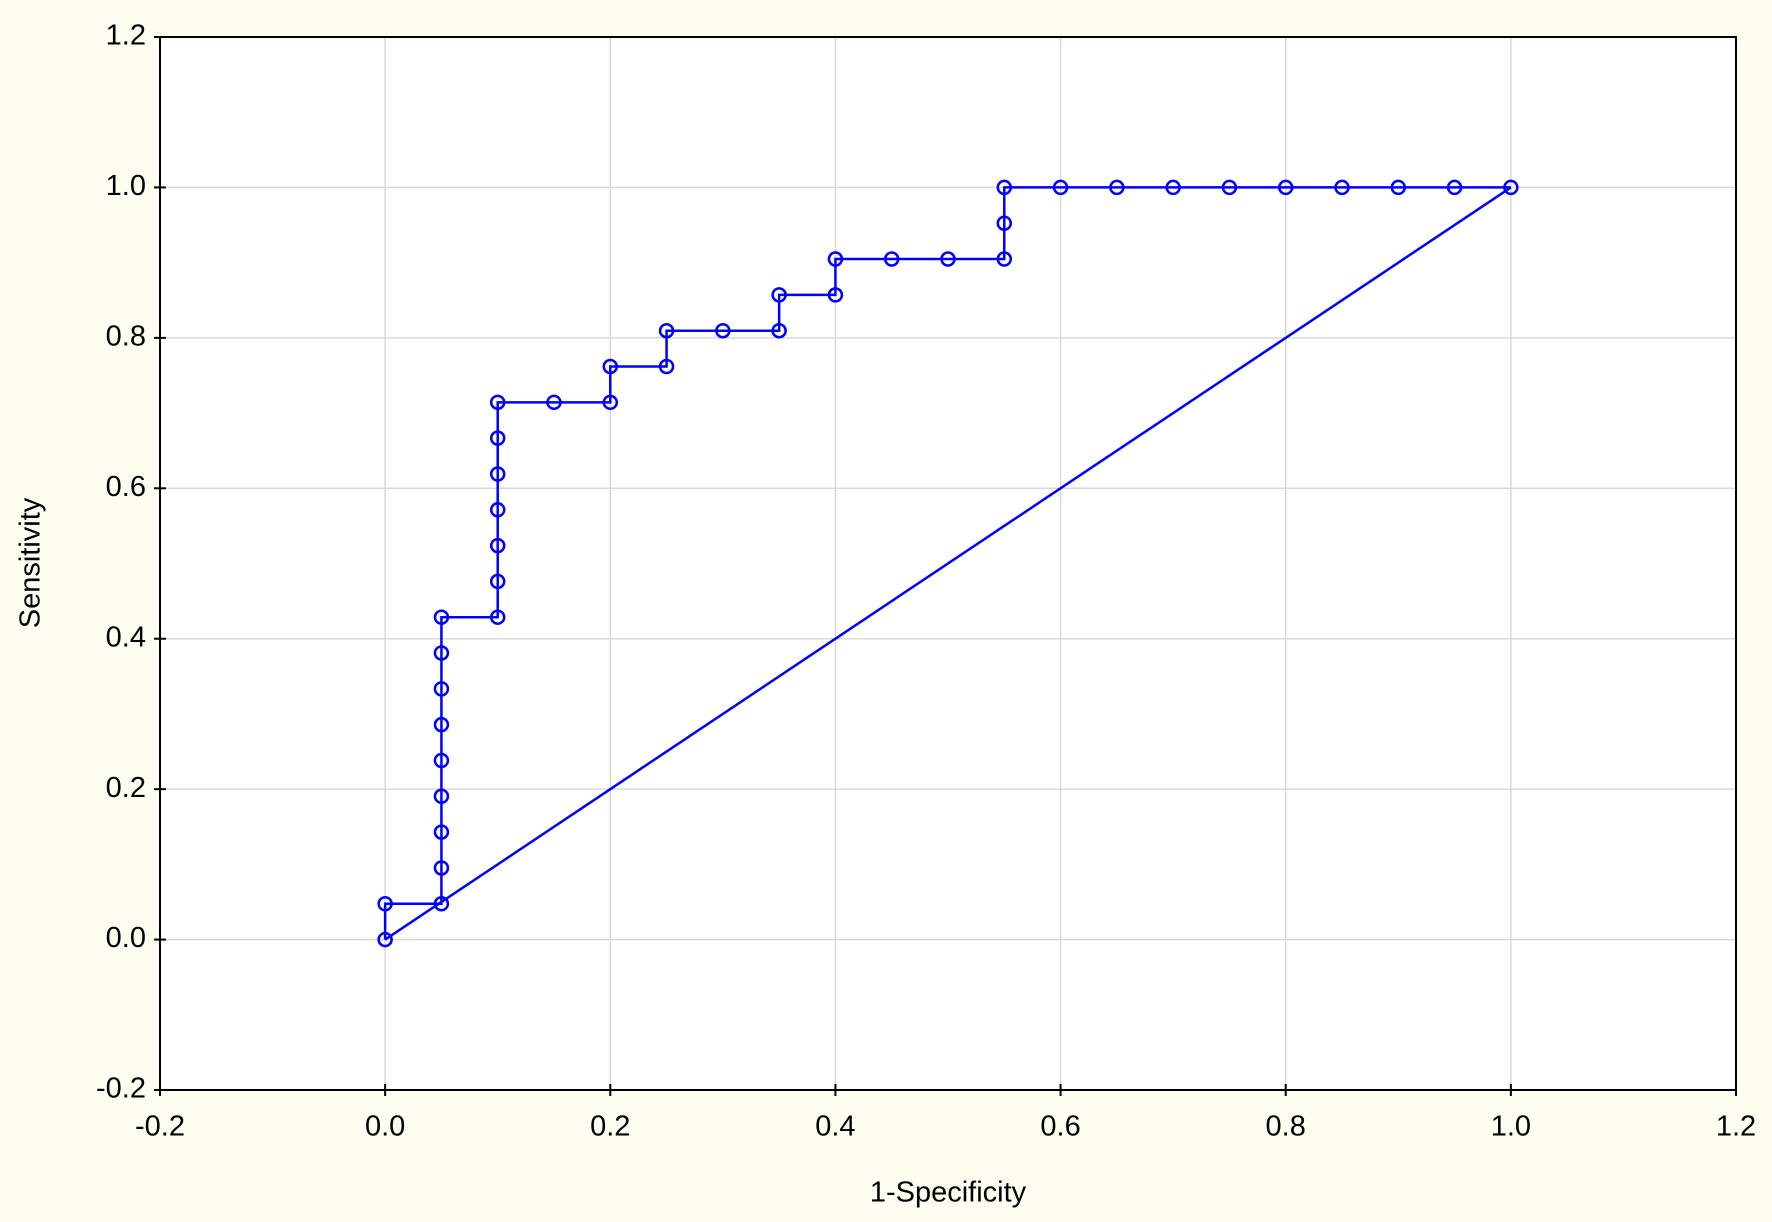 This screenshot has width=1772, height=1222. I want to click on x-tick-label: 0.2, so click(610, 1127).